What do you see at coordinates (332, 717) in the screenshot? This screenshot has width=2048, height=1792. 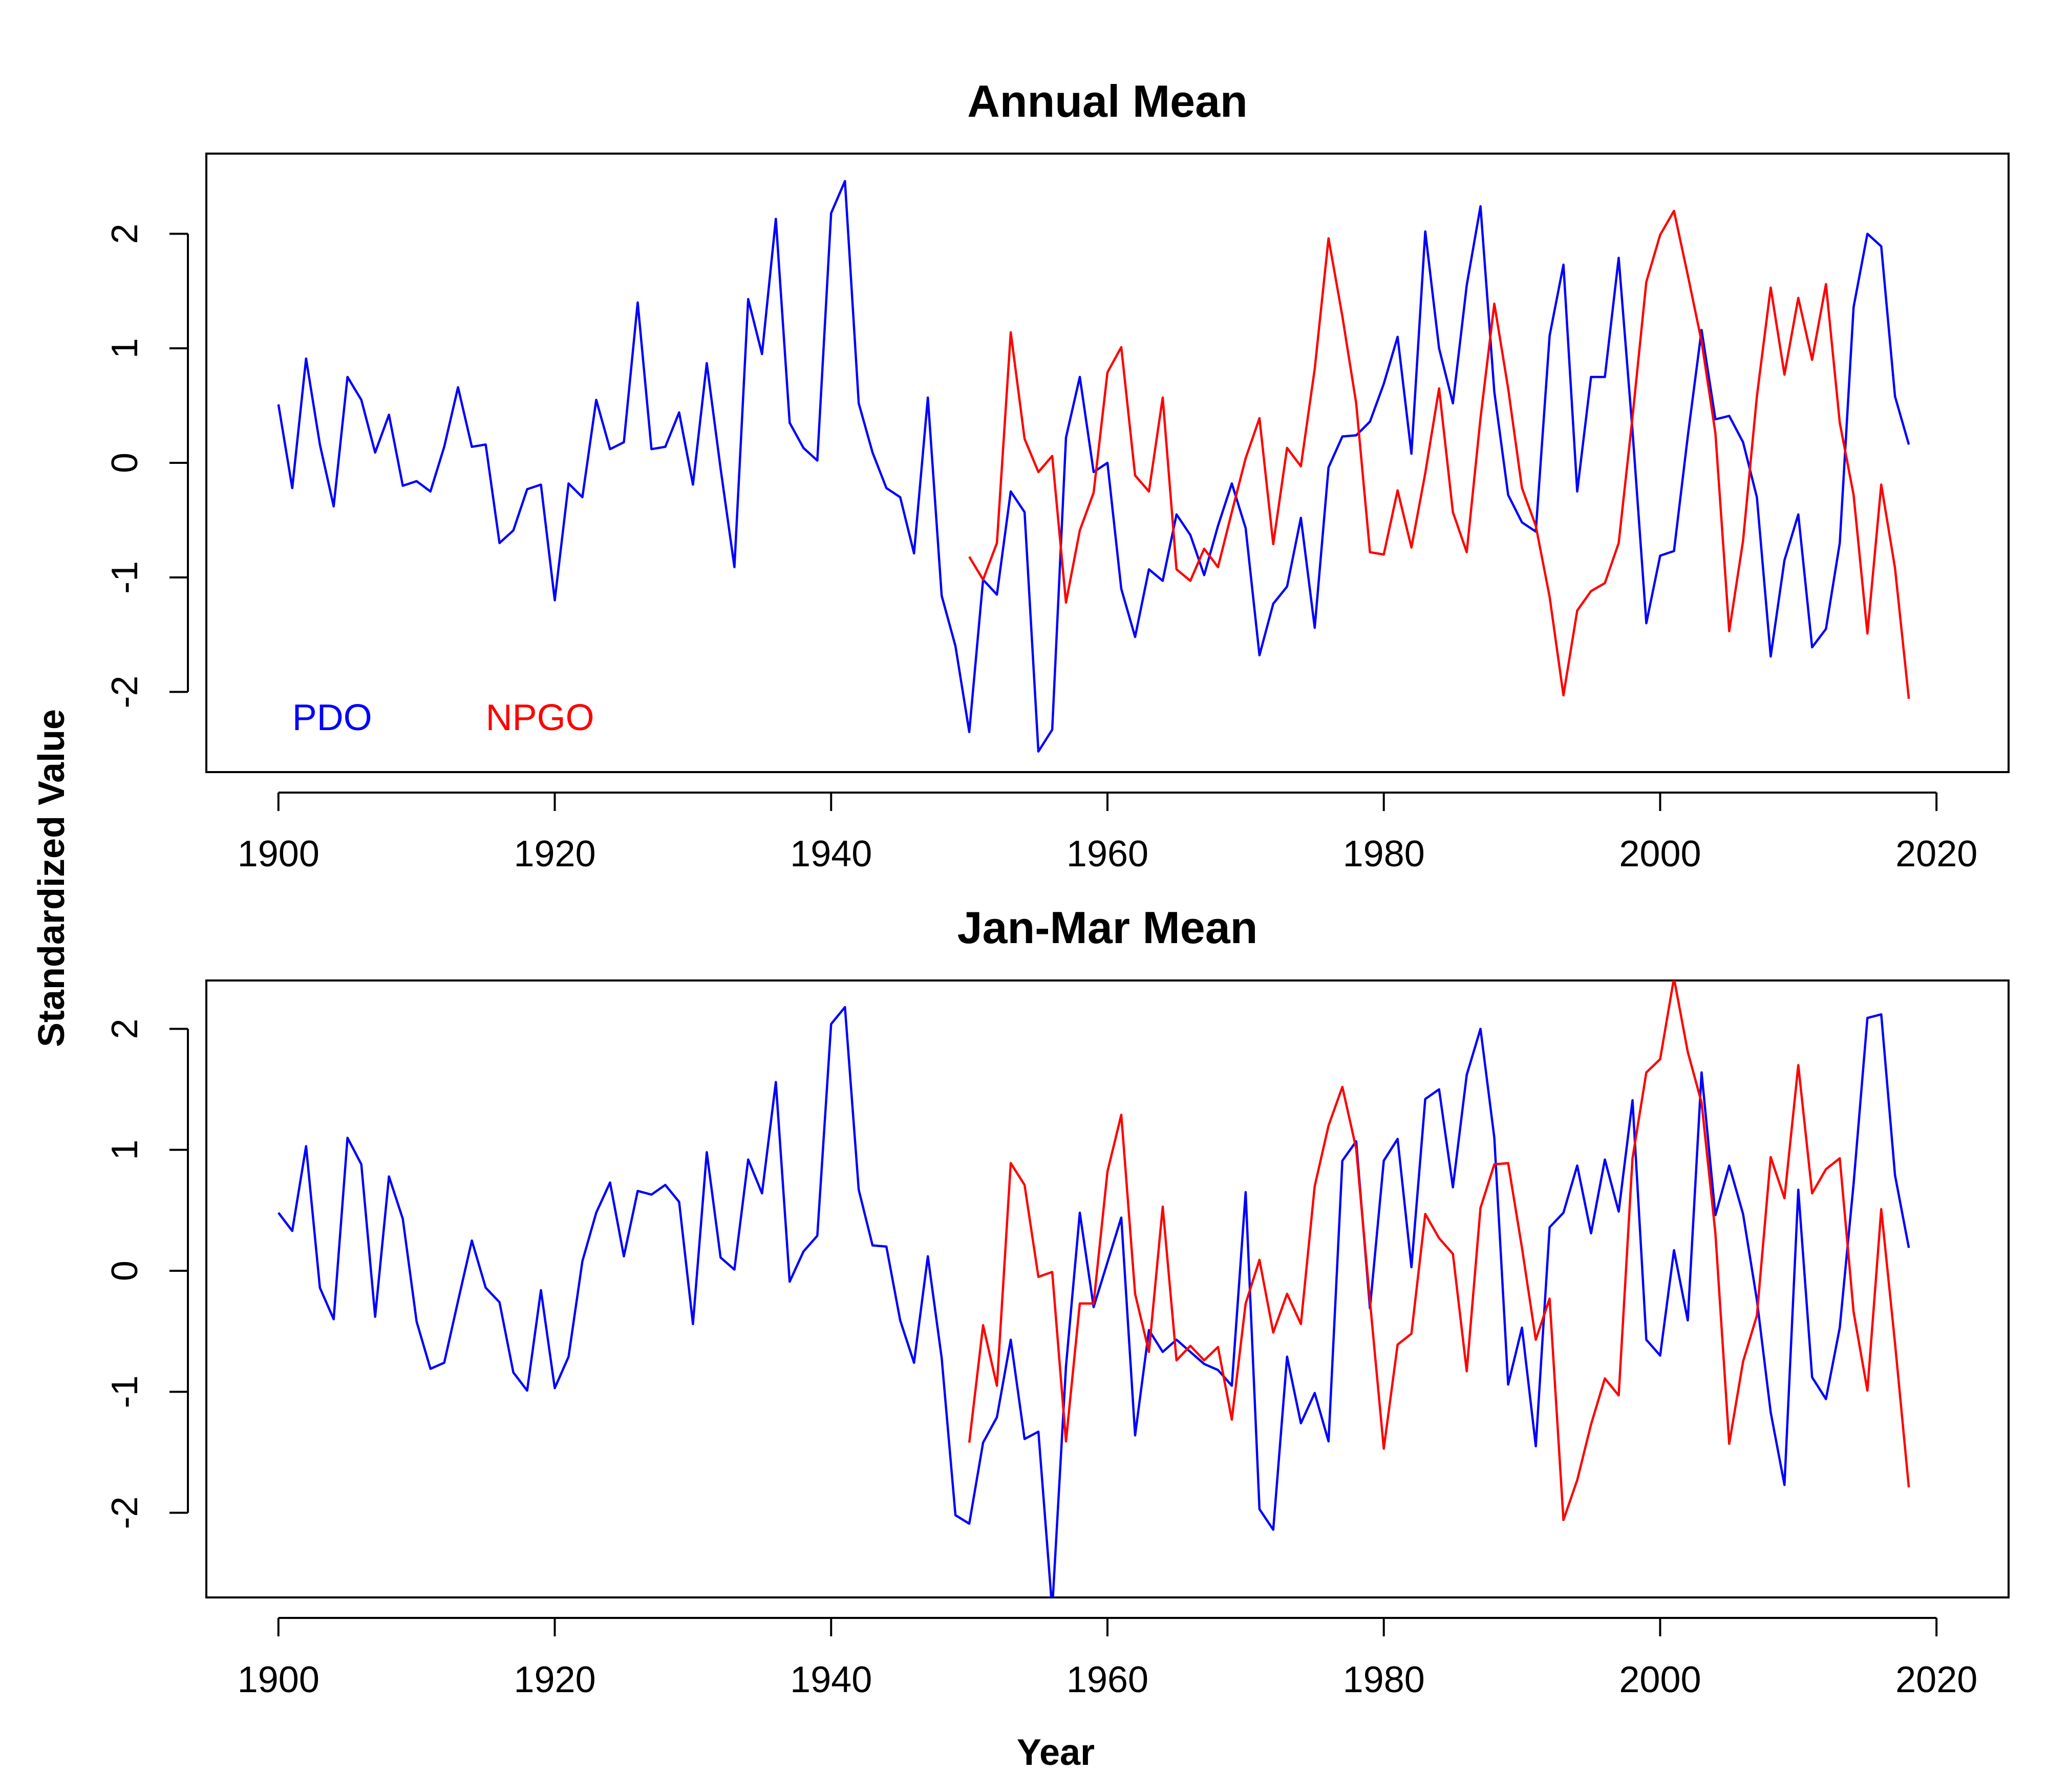 I see `legend-label-pdo: PDO` at bounding box center [332, 717].